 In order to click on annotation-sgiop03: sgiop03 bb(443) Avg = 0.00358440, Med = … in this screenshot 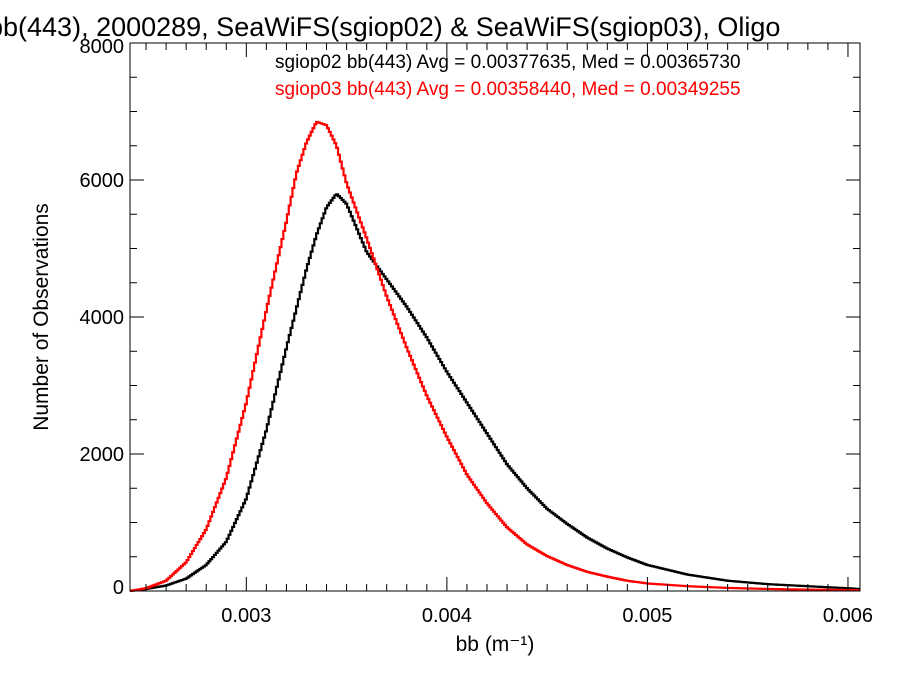, I will do `click(508, 89)`.